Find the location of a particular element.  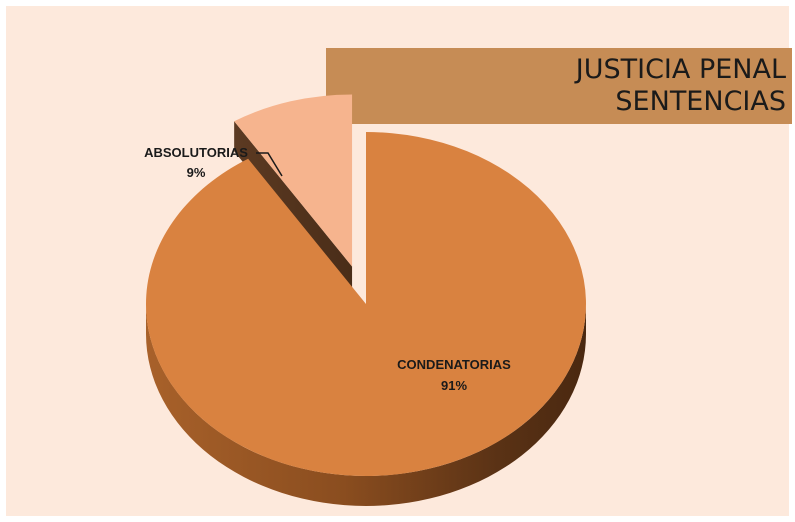

chart-subtitle: SENTENCIAS is located at coordinates (700, 101).